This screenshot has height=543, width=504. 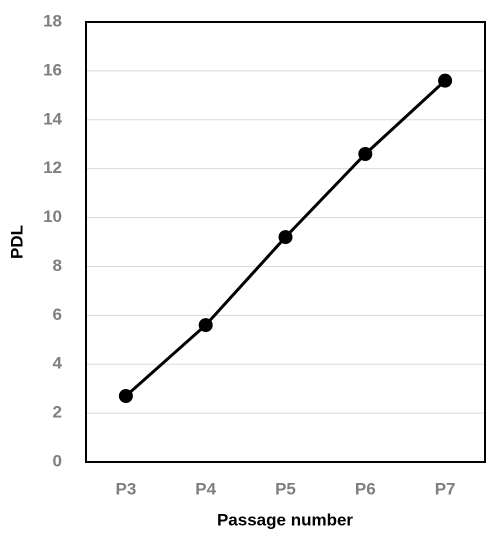 I want to click on y-tick-label: 8, so click(x=57, y=265).